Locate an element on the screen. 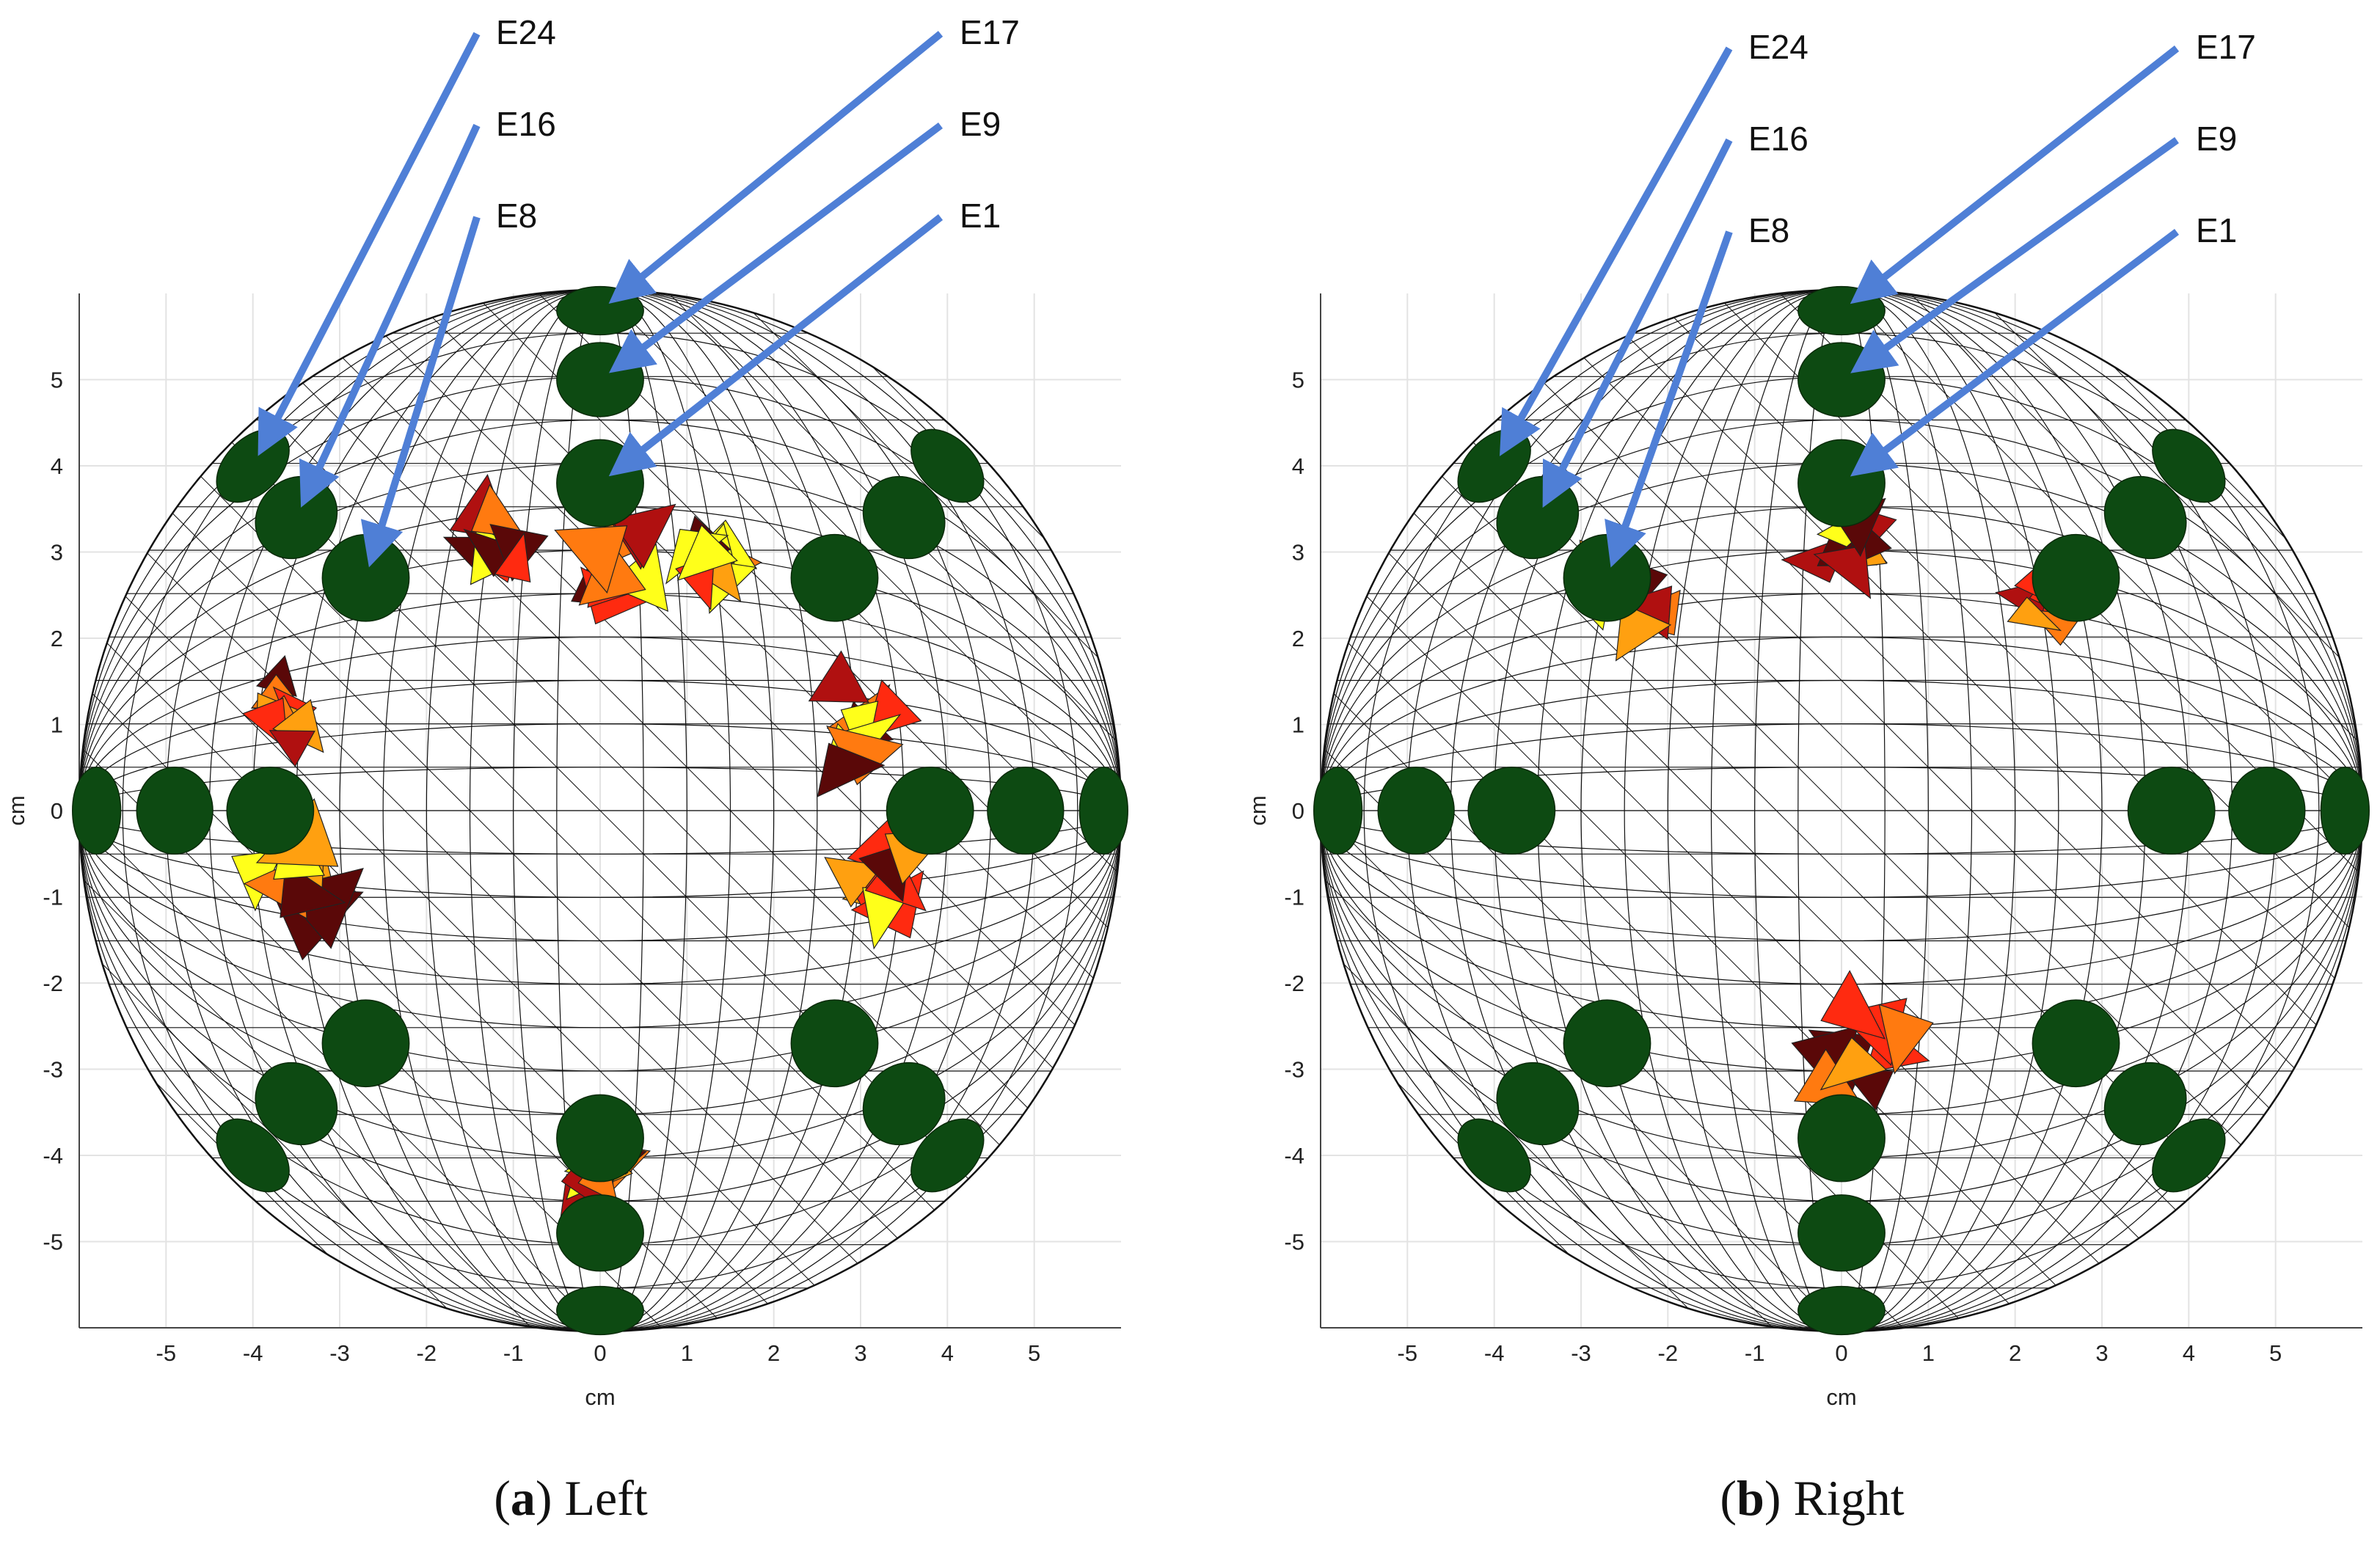 This screenshot has width=2380, height=1542. caption-right: (b) Right is located at coordinates (1812, 1498).